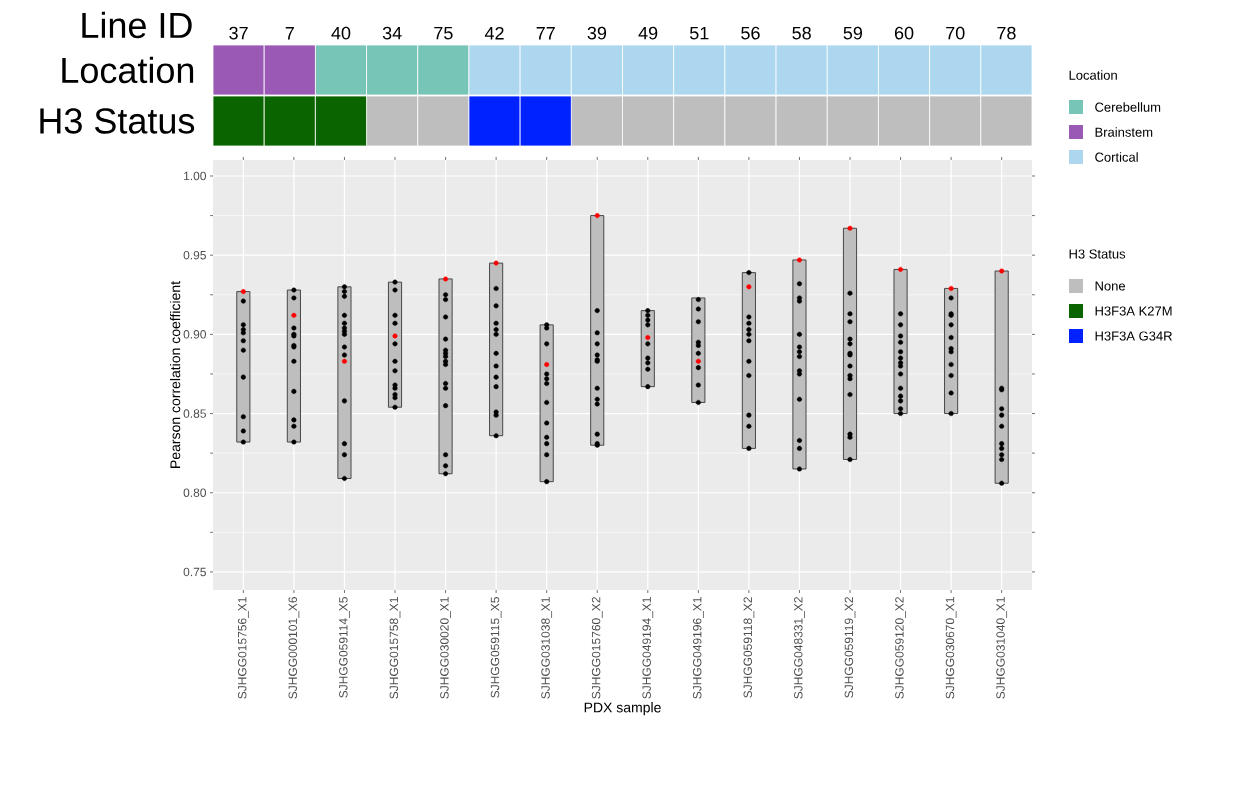 The image size is (1260, 789). I want to click on legend-label: H3F3A G34R, so click(1133, 336).